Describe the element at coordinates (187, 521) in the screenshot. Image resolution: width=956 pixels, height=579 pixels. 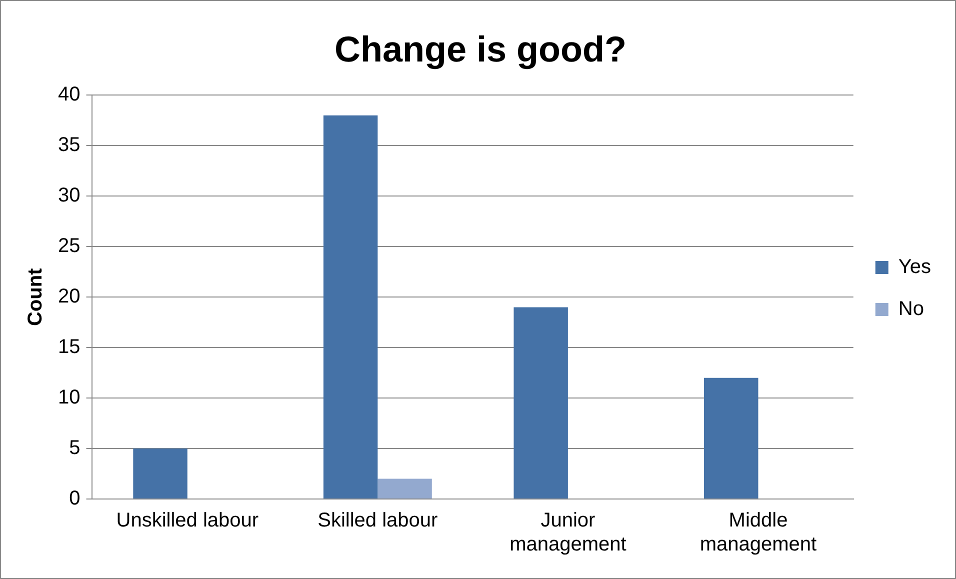
I see `x-tick-label: Unskilled labour` at that location.